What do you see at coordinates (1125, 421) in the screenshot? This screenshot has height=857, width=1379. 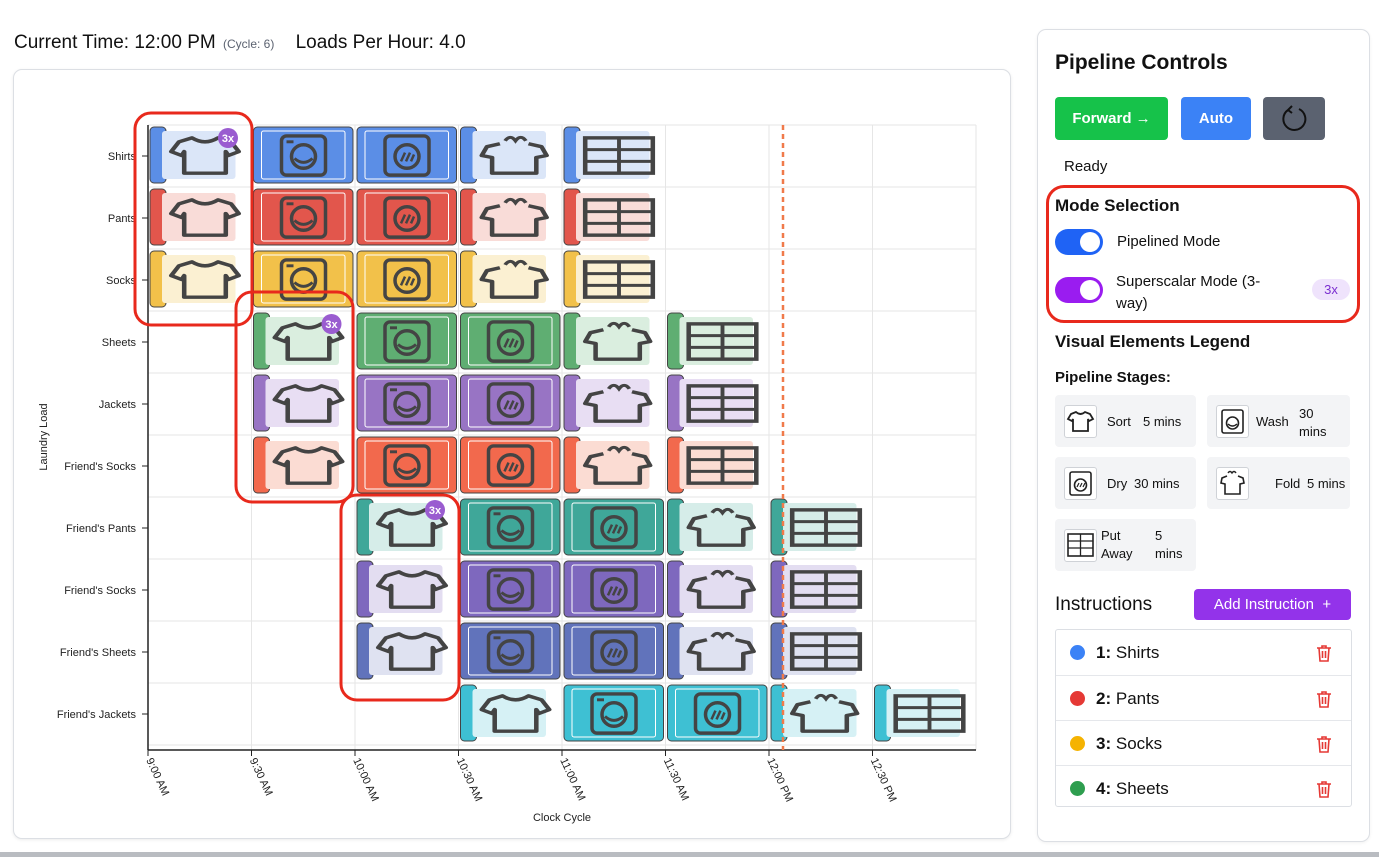 I see `stage-sort: Sort 5 mins` at bounding box center [1125, 421].